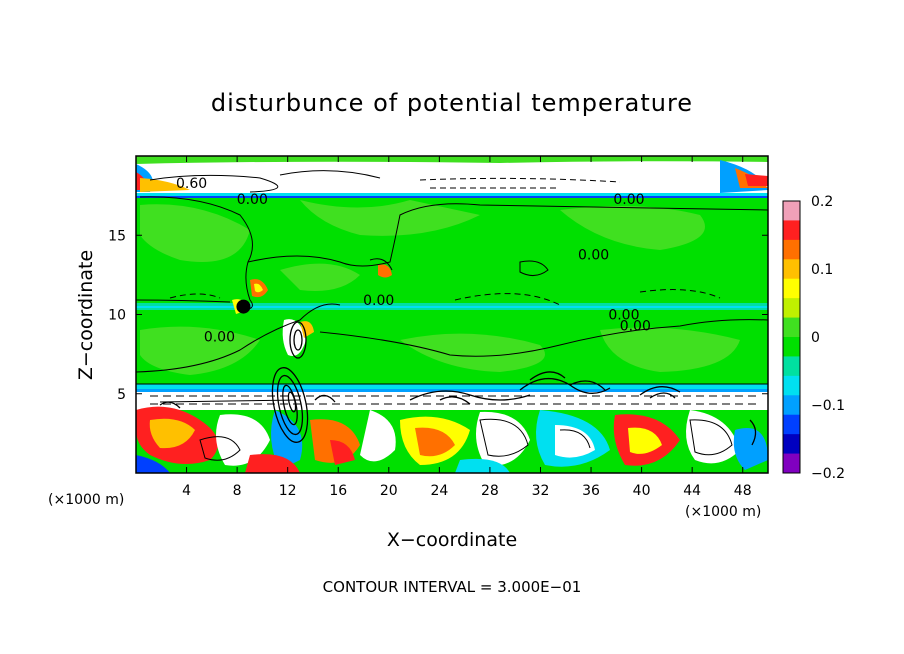 The height and width of the screenshot is (654, 904). Describe the element at coordinates (338, 491) in the screenshot. I see `x-tick-label: 16` at that location.